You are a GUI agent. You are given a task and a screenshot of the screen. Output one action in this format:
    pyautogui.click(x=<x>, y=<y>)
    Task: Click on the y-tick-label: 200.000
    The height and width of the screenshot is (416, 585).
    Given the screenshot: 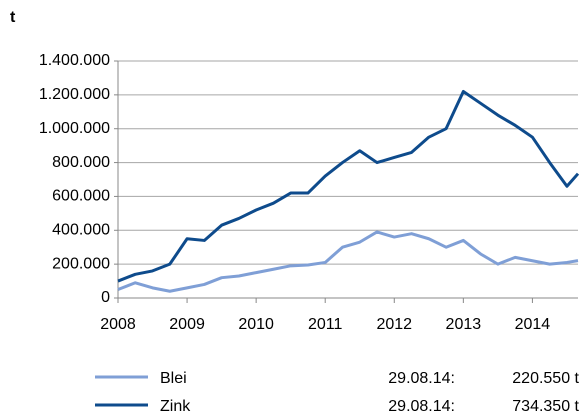 What is the action you would take?
    pyautogui.click(x=81, y=263)
    